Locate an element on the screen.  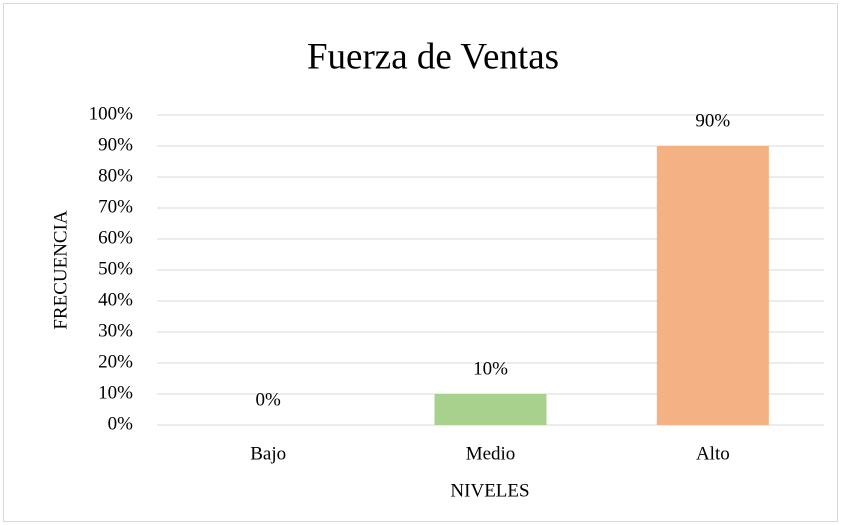
y-tick-label: 20% is located at coordinates (115, 361).